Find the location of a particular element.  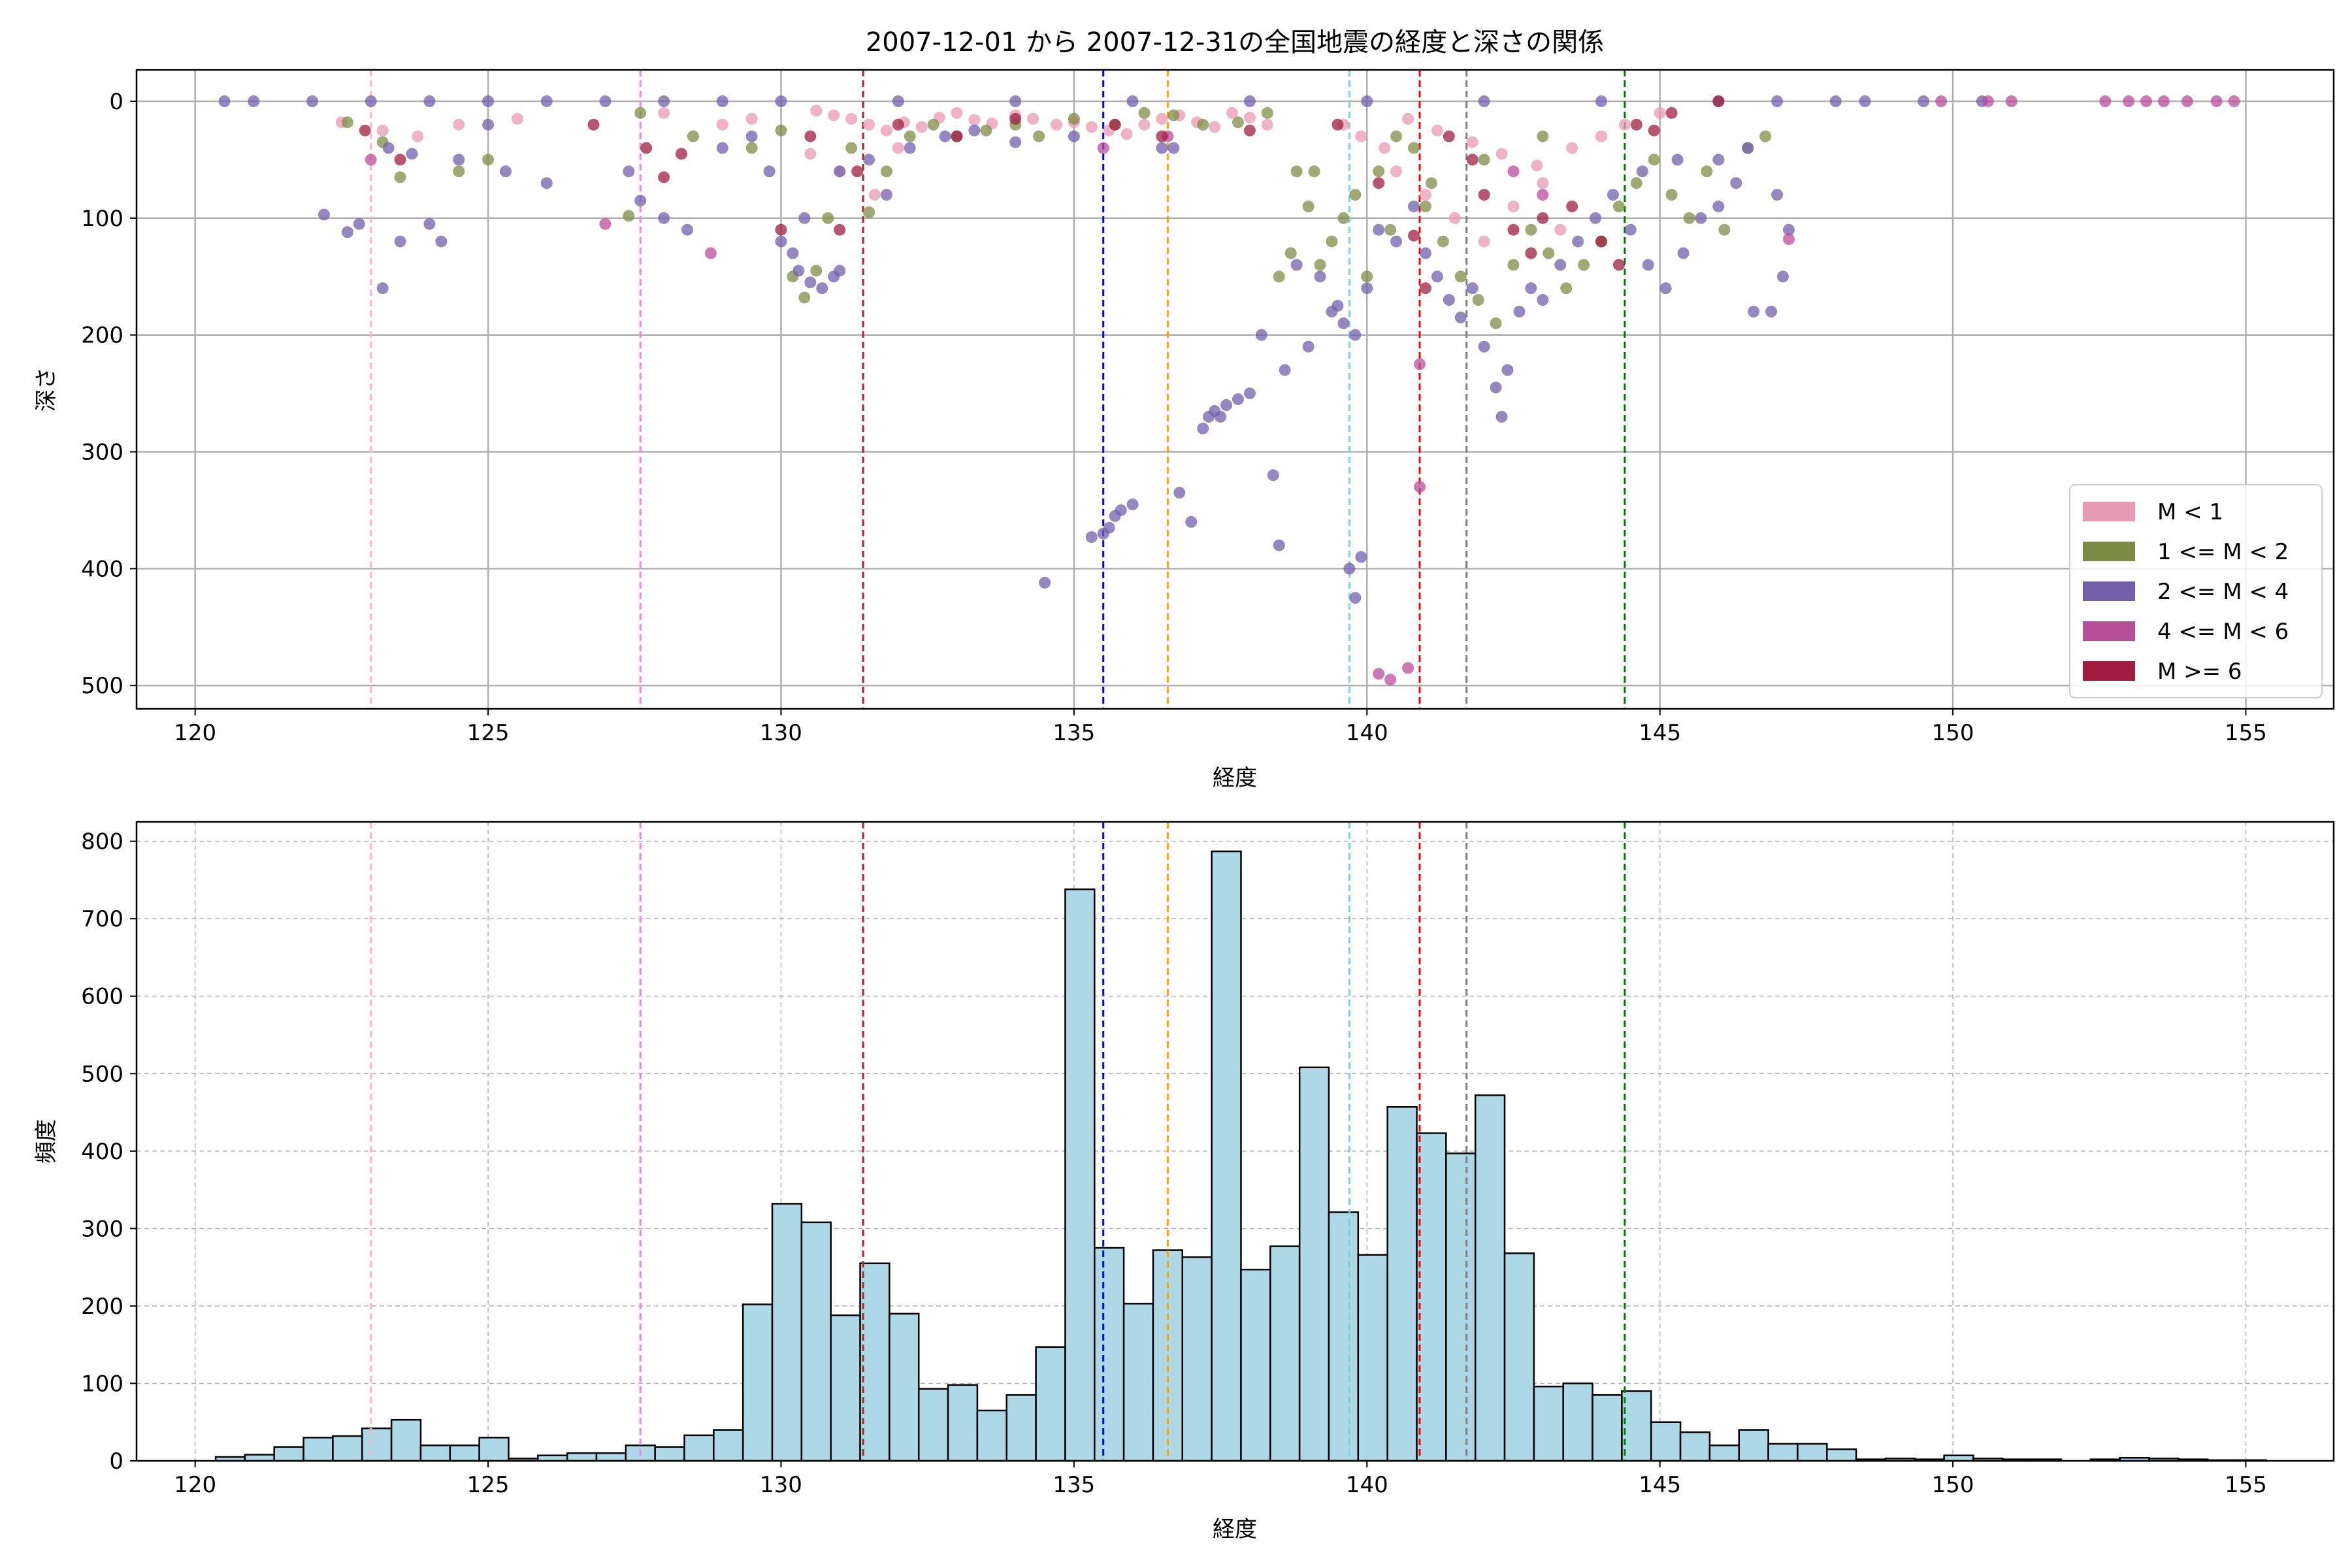

histogram-x-axis-label: 経度 is located at coordinates (1235, 1529).